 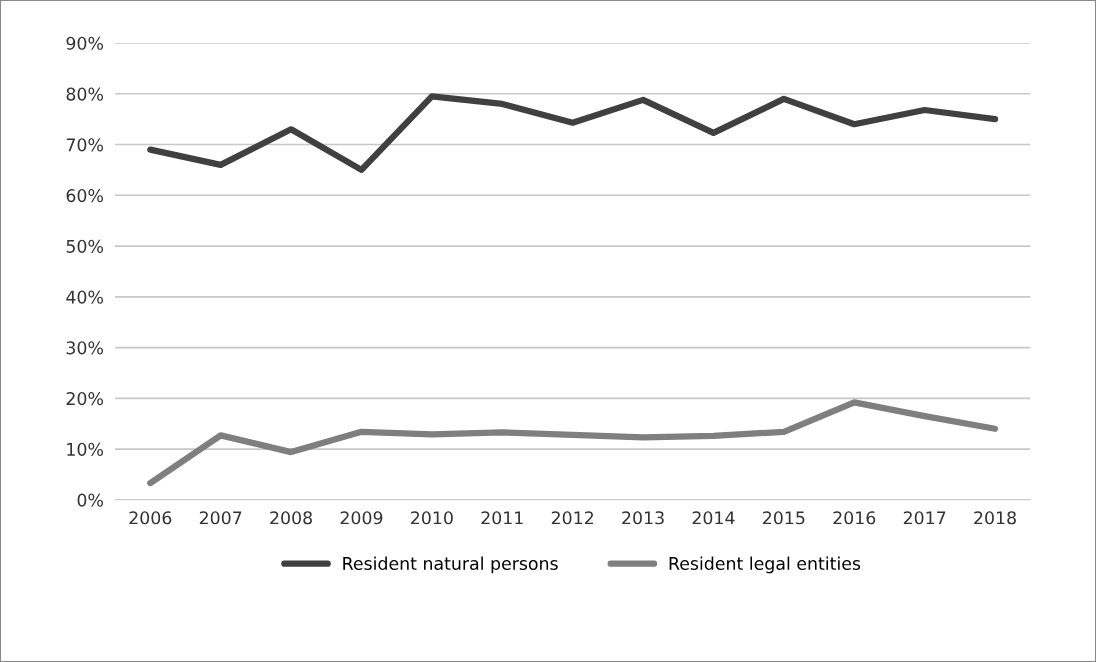 I want to click on x-tick-label: 2016, so click(x=854, y=518).